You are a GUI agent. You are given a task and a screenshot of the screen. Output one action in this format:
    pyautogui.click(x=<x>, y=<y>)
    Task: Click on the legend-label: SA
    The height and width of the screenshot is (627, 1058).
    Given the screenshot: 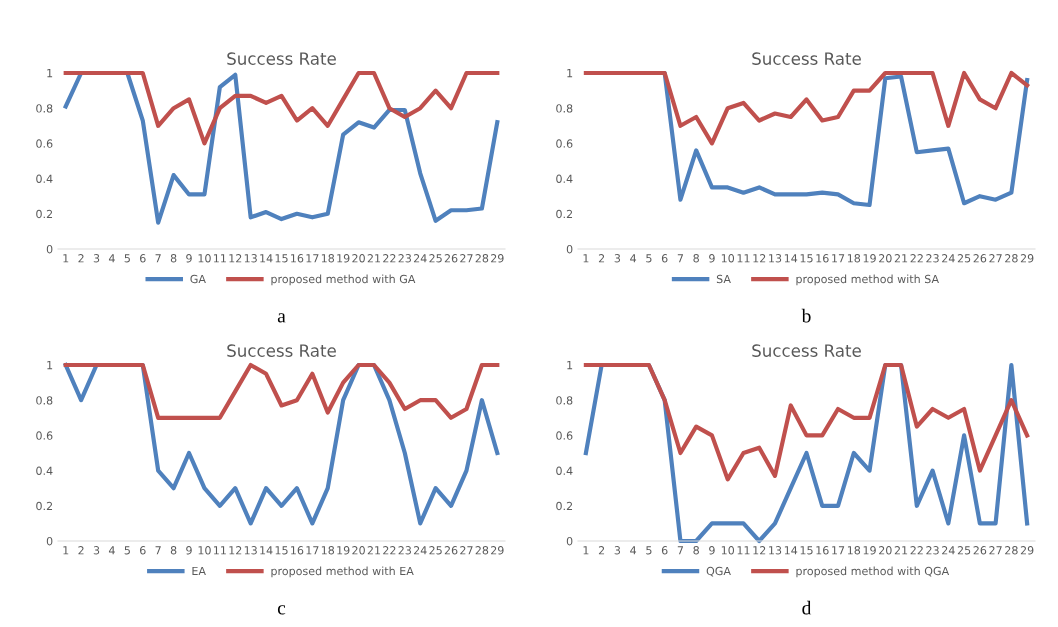 What is the action you would take?
    pyautogui.click(x=723, y=279)
    